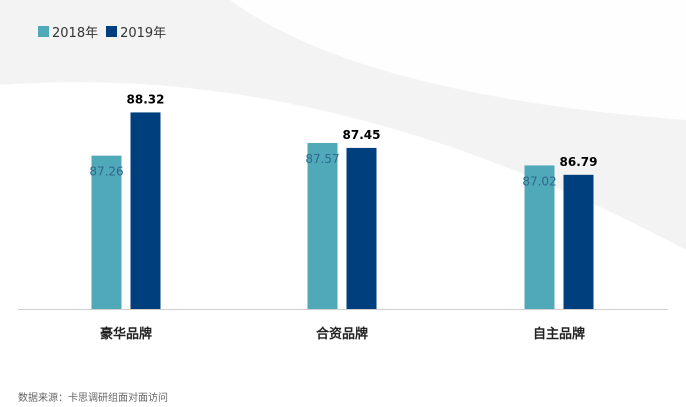 This screenshot has height=407, width=686. What do you see at coordinates (43, 31) in the screenshot?
I see `legend-swatch-2018` at bounding box center [43, 31].